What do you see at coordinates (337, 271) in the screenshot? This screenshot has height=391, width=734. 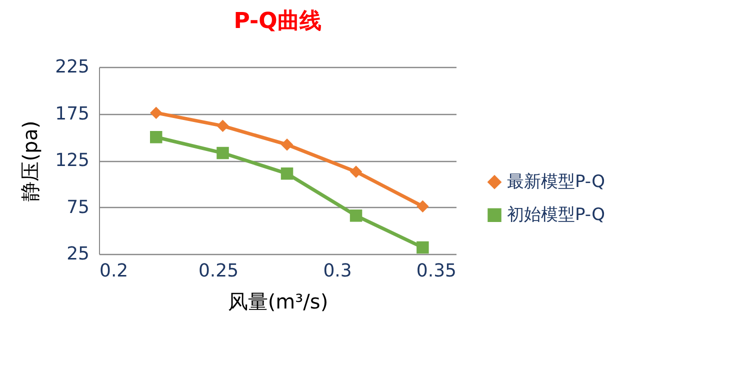 I see `x-tick-label: 0.3` at bounding box center [337, 271].